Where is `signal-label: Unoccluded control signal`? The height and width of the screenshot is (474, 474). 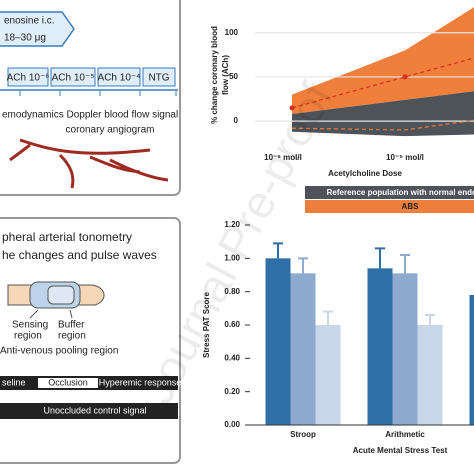 signal-label: Unoccluded control signal is located at coordinates (94, 410).